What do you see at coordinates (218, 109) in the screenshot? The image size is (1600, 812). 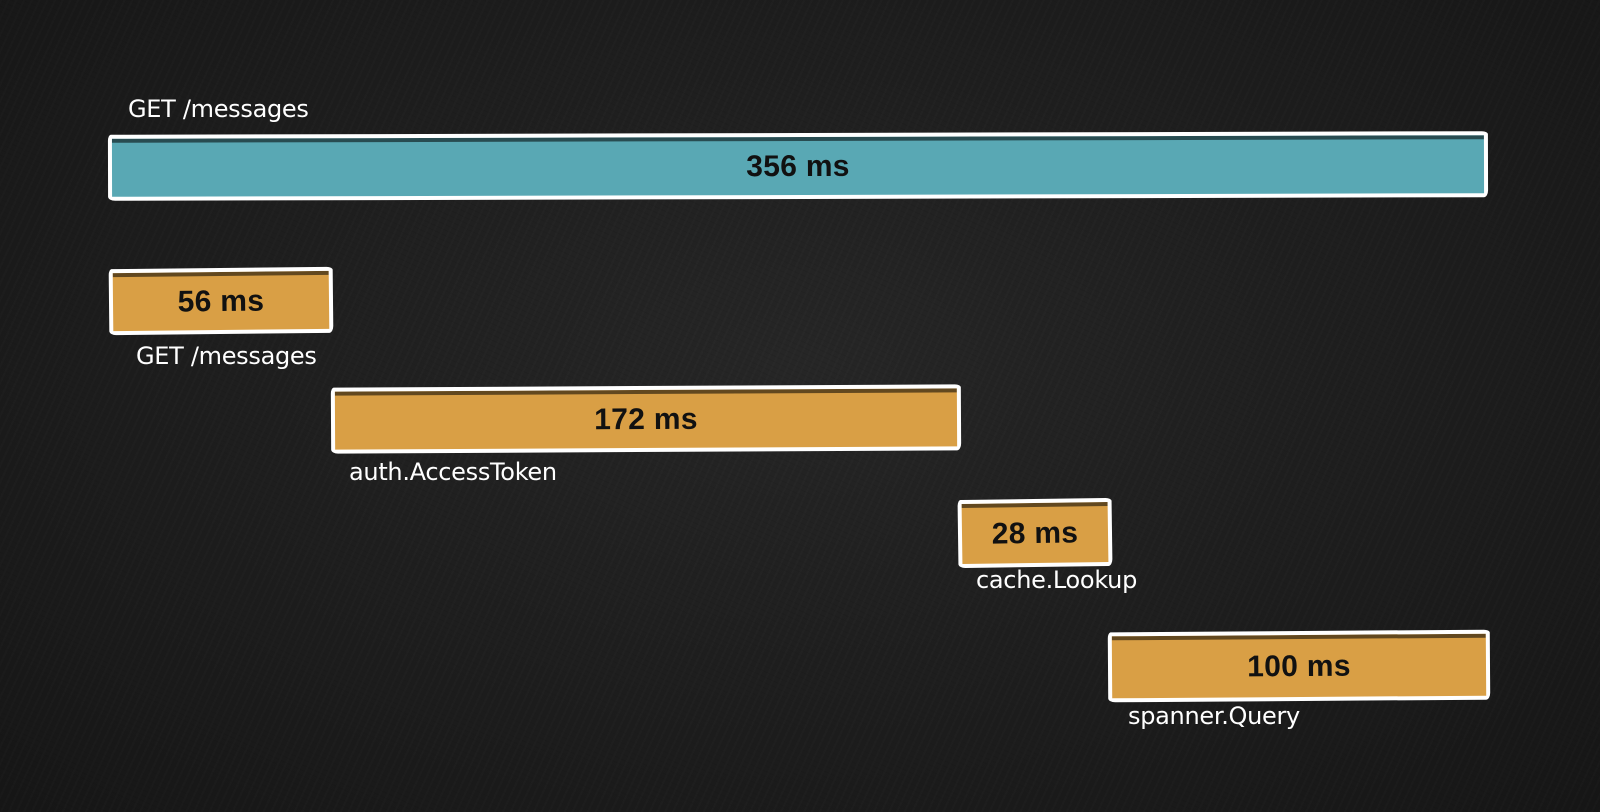 I see `root-span-label: GET /messages` at bounding box center [218, 109].